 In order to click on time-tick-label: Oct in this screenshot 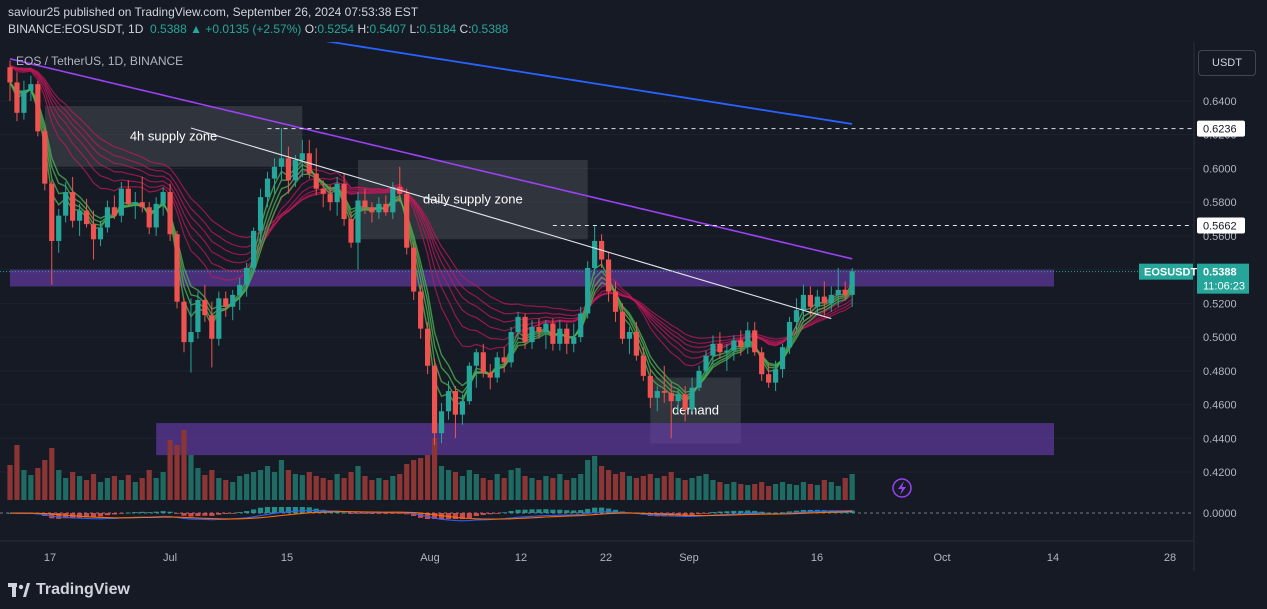, I will do `click(941, 558)`.